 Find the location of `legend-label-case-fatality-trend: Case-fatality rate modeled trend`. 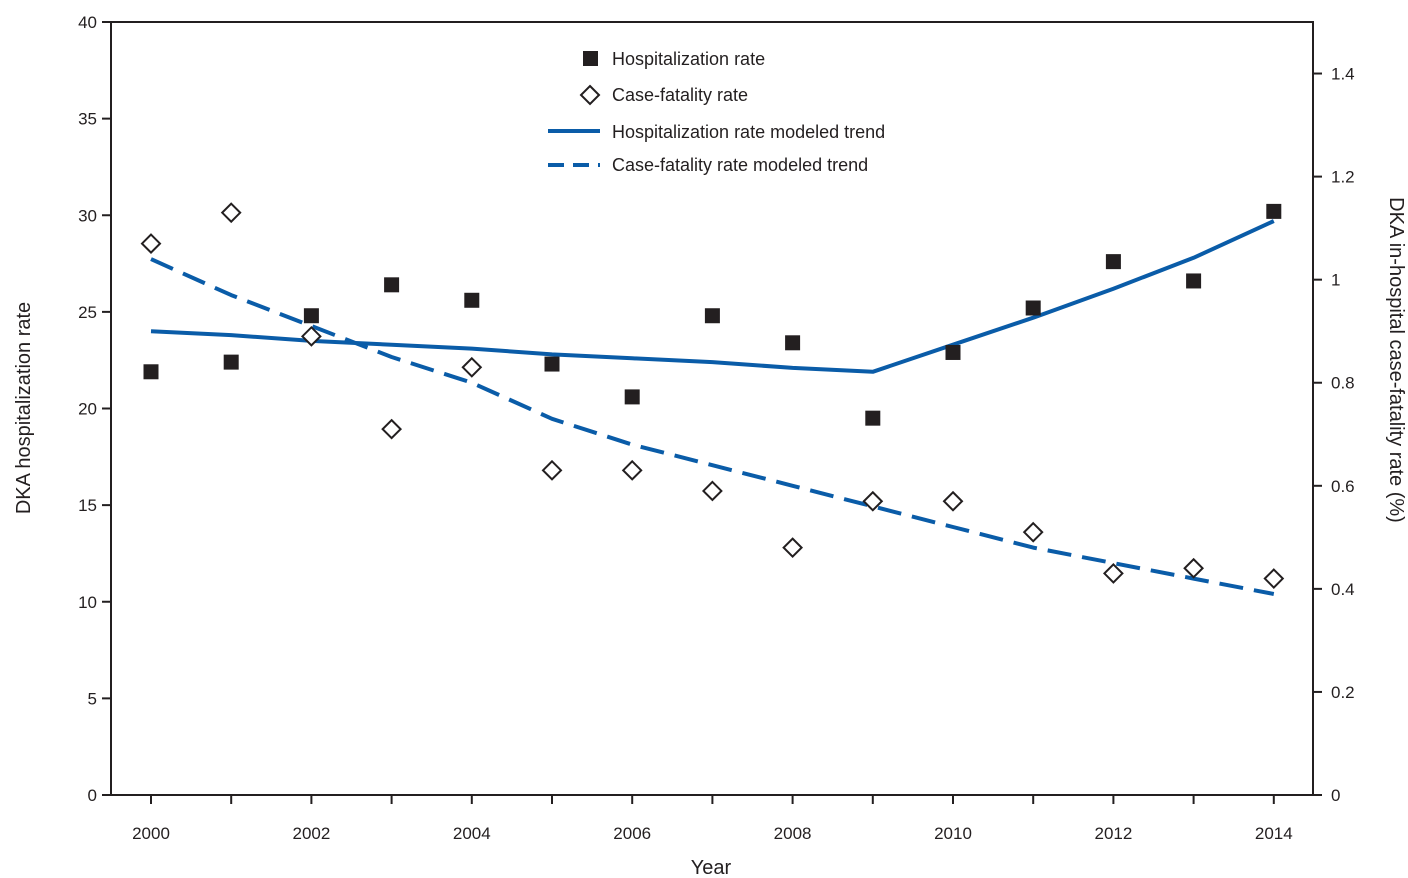

legend-label-case-fatality-trend: Case-fatality rate modeled trend is located at coordinates (740, 165).